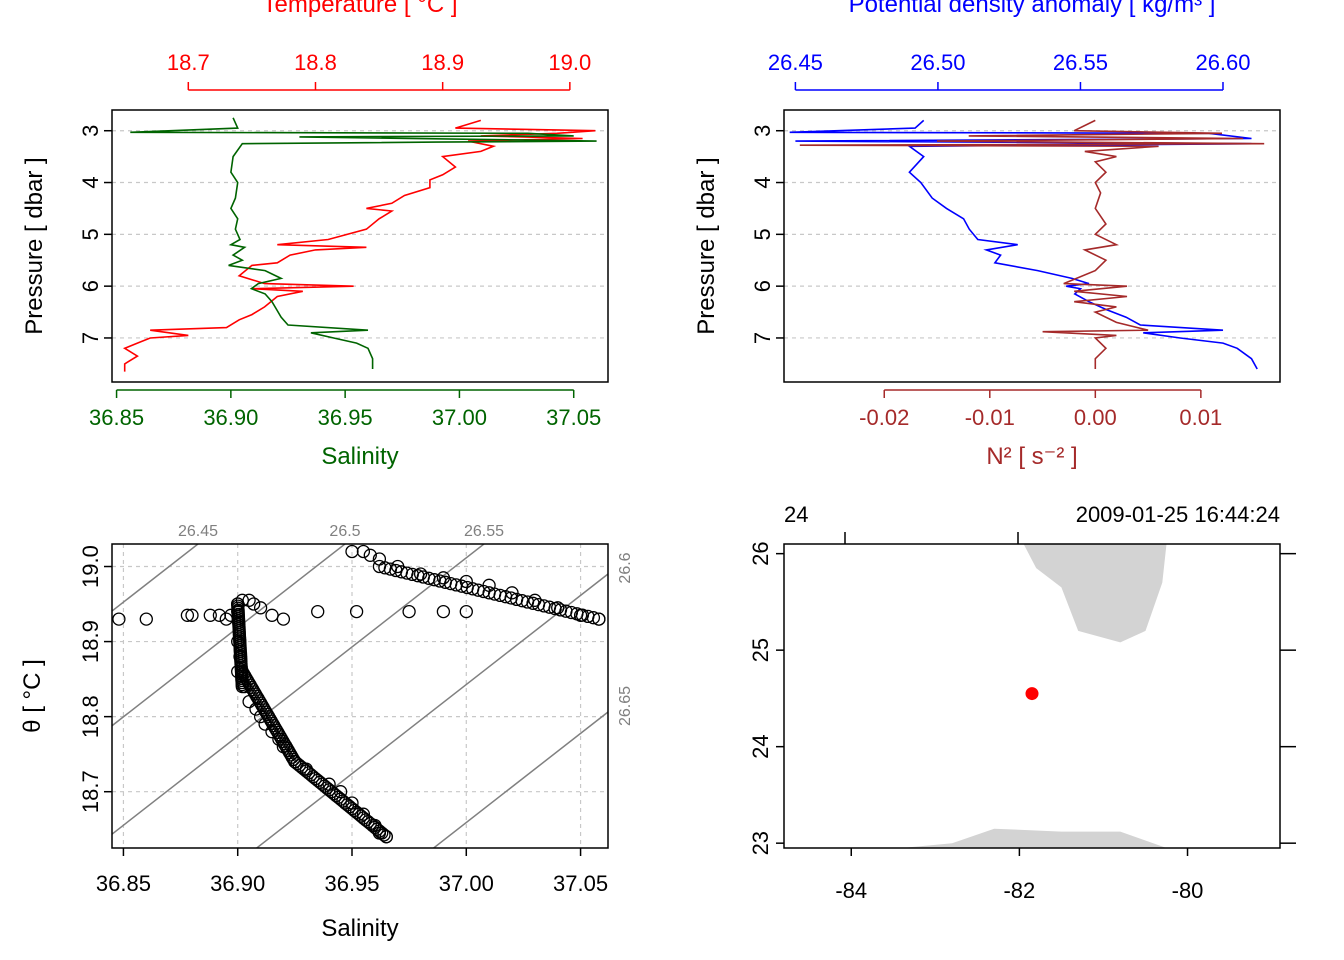 The height and width of the screenshot is (960, 1344). Describe the element at coordinates (363, 243) in the screenshot. I see `series-salinity` at that location.